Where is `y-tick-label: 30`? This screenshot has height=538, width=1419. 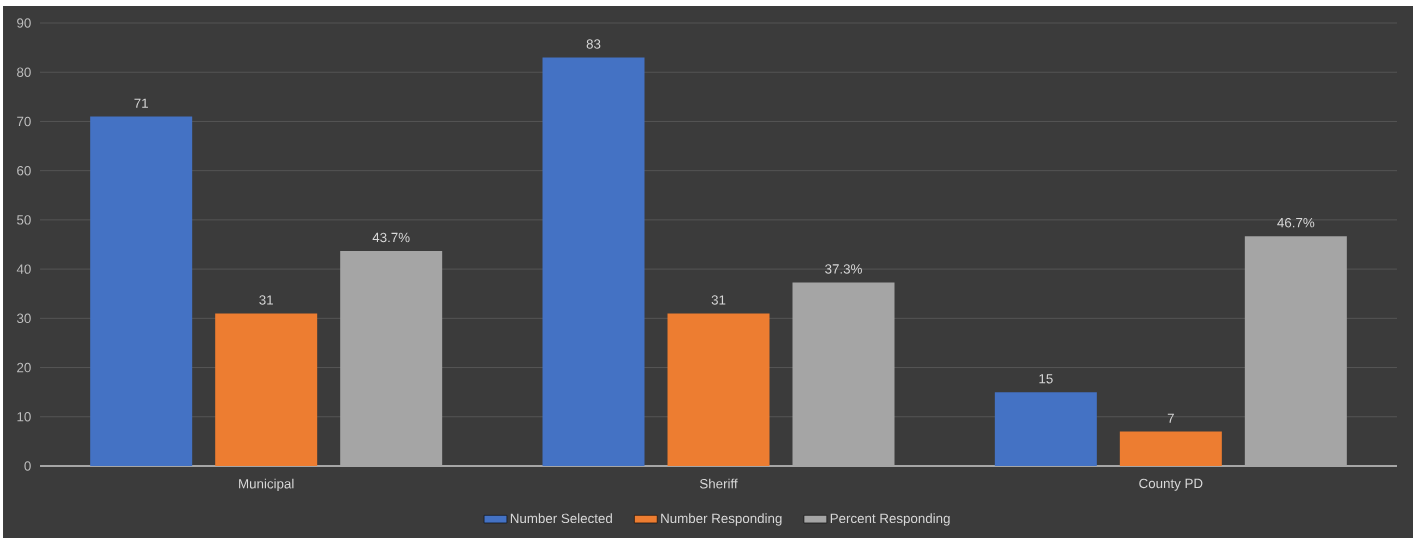
y-tick-label: 30 is located at coordinates (23, 318).